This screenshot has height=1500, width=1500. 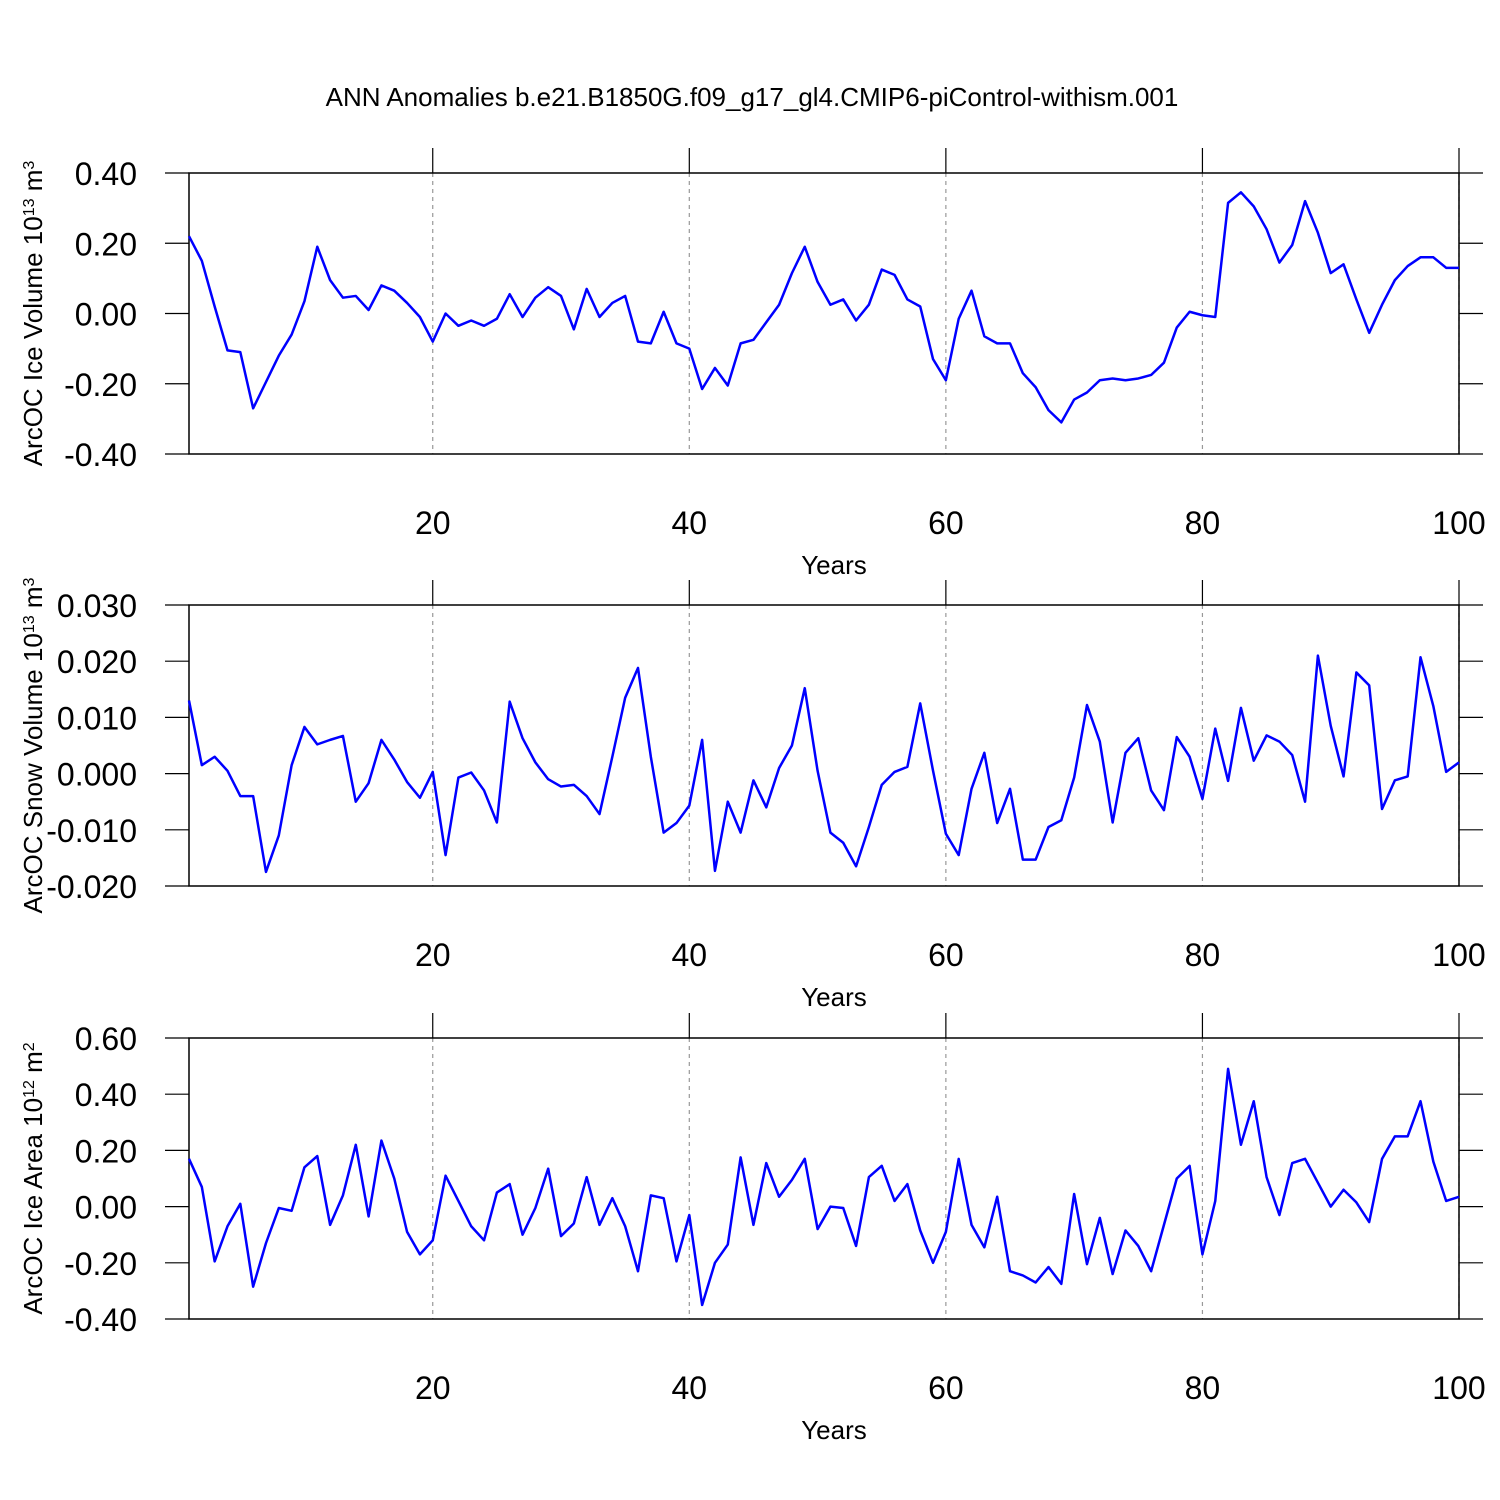 What do you see at coordinates (97, 662) in the screenshot?
I see `y-tick-label: 0.020` at bounding box center [97, 662].